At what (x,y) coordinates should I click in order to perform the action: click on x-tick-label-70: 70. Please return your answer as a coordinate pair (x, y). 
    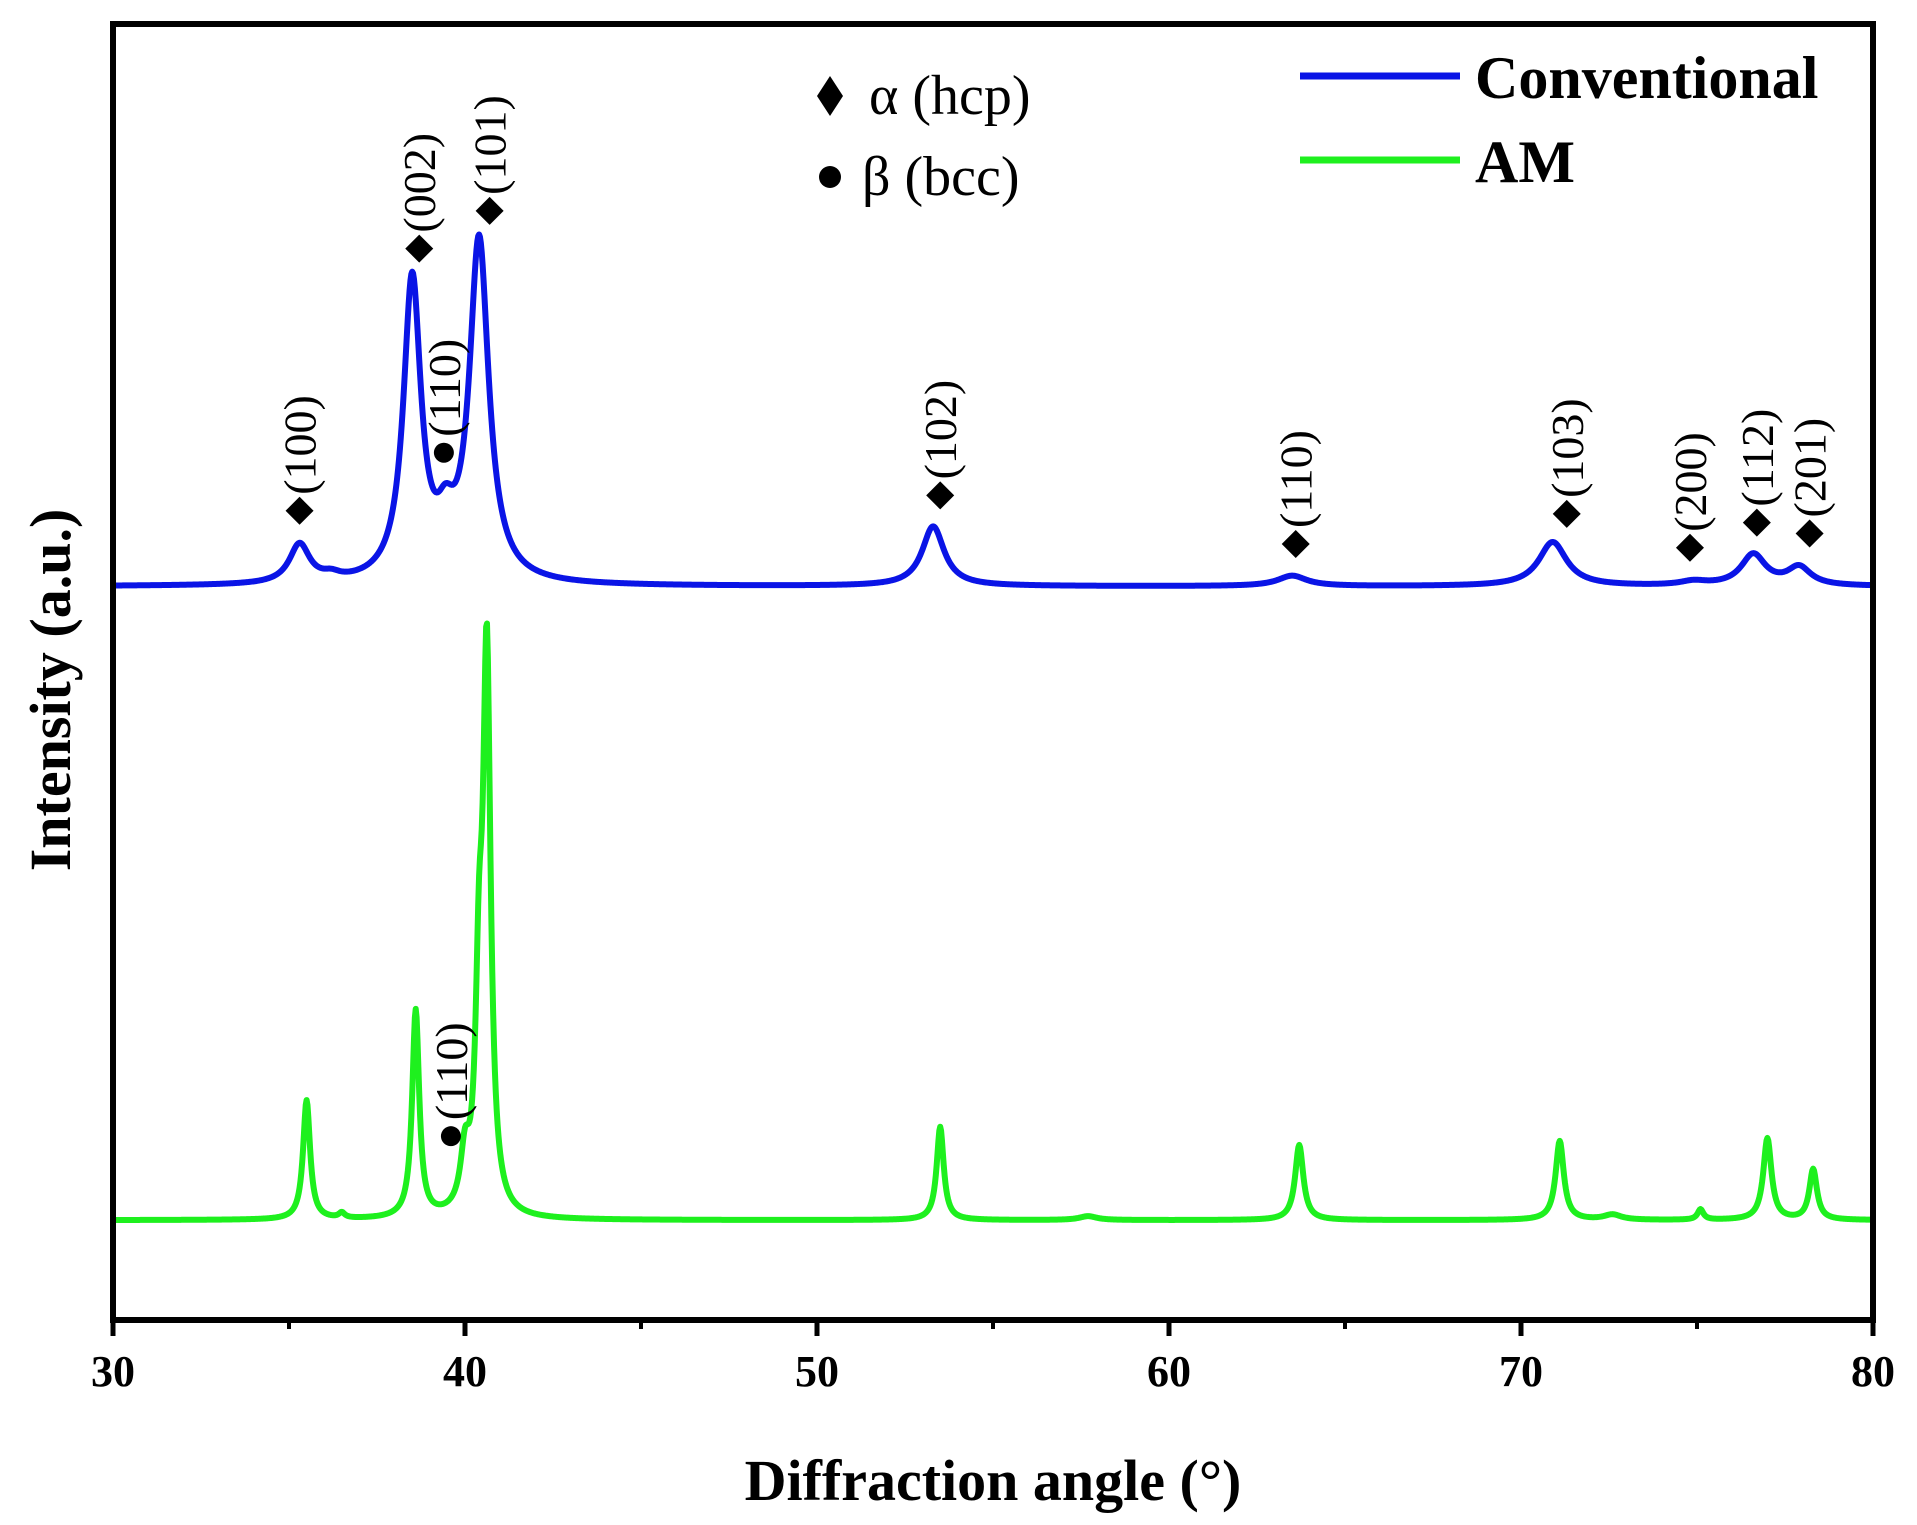
    Looking at the image, I should click on (1521, 1371).